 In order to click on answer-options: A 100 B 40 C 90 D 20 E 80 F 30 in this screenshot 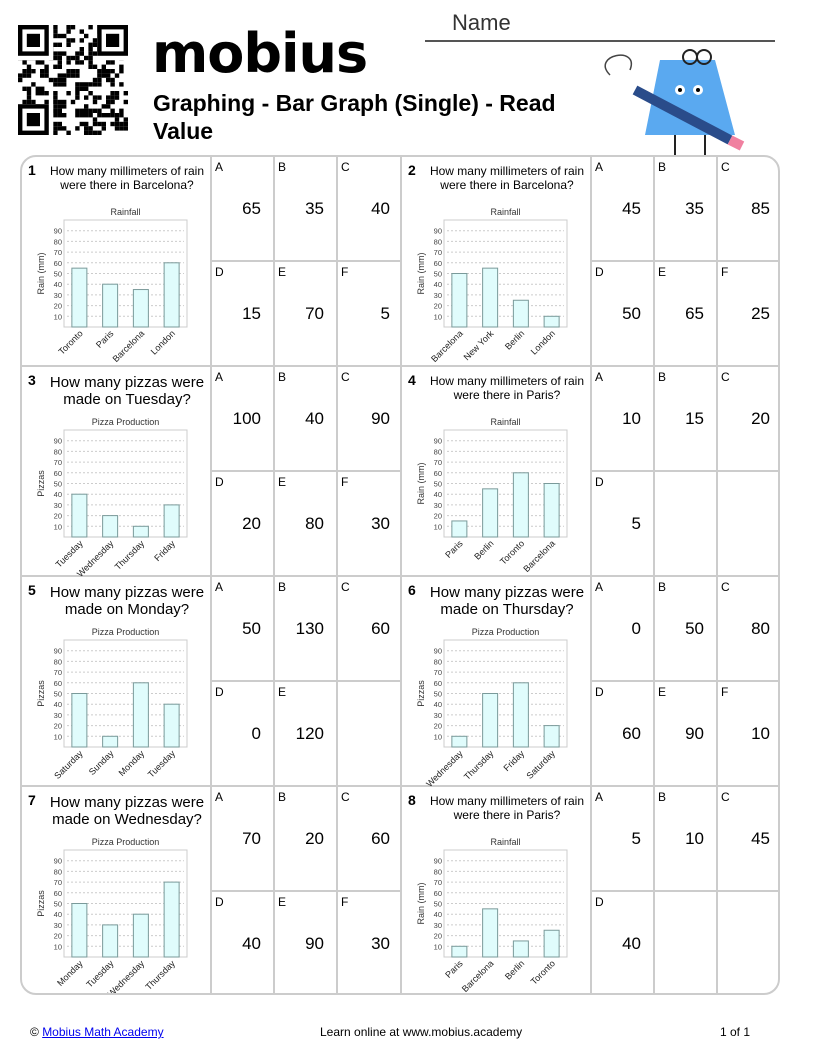, I will do `click(307, 472)`.